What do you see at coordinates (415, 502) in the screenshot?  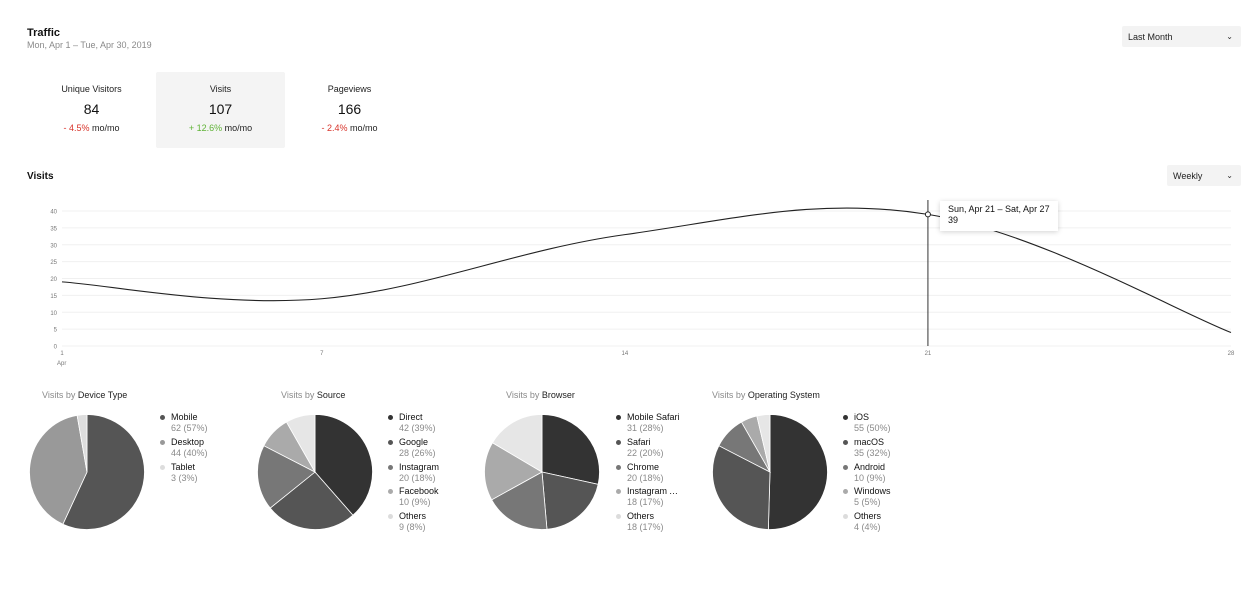 I see `legend-value: 10 (9%)` at bounding box center [415, 502].